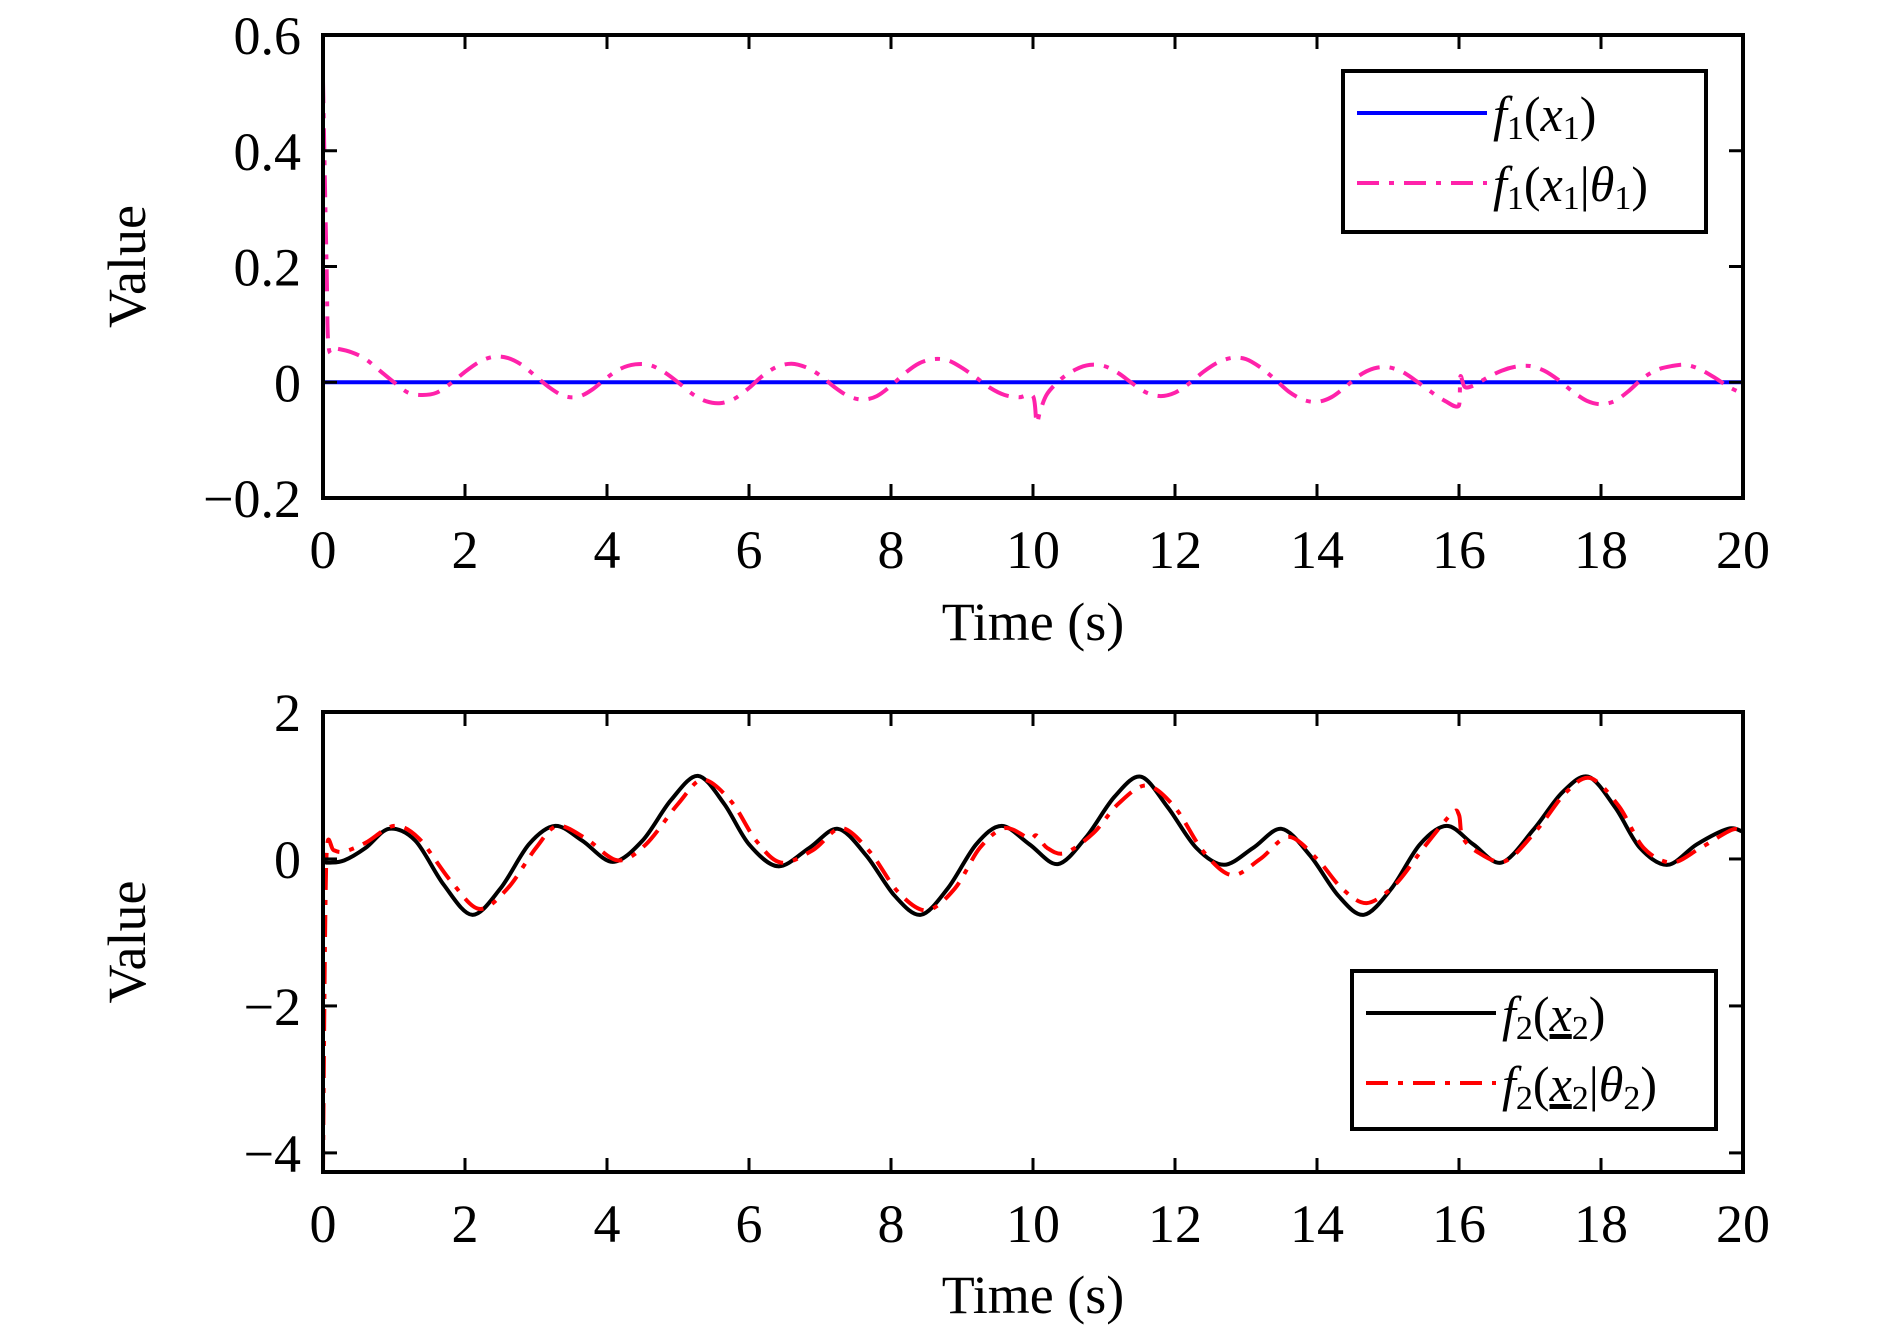 Image resolution: width=1890 pixels, height=1332 pixels. What do you see at coordinates (272, 1007) in the screenshot?
I see `y-tick-label: −2` at bounding box center [272, 1007].